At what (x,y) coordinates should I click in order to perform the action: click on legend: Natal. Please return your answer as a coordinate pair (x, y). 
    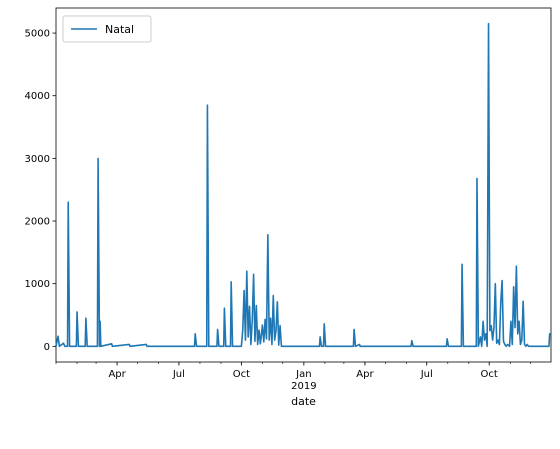
    Looking at the image, I should click on (107, 29).